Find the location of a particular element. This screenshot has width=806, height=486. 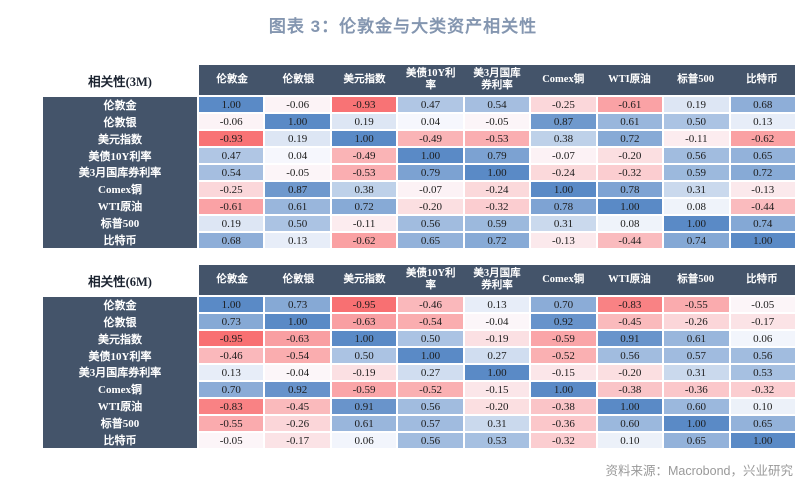

corr-cell: 0.57 is located at coordinates (696, 355).